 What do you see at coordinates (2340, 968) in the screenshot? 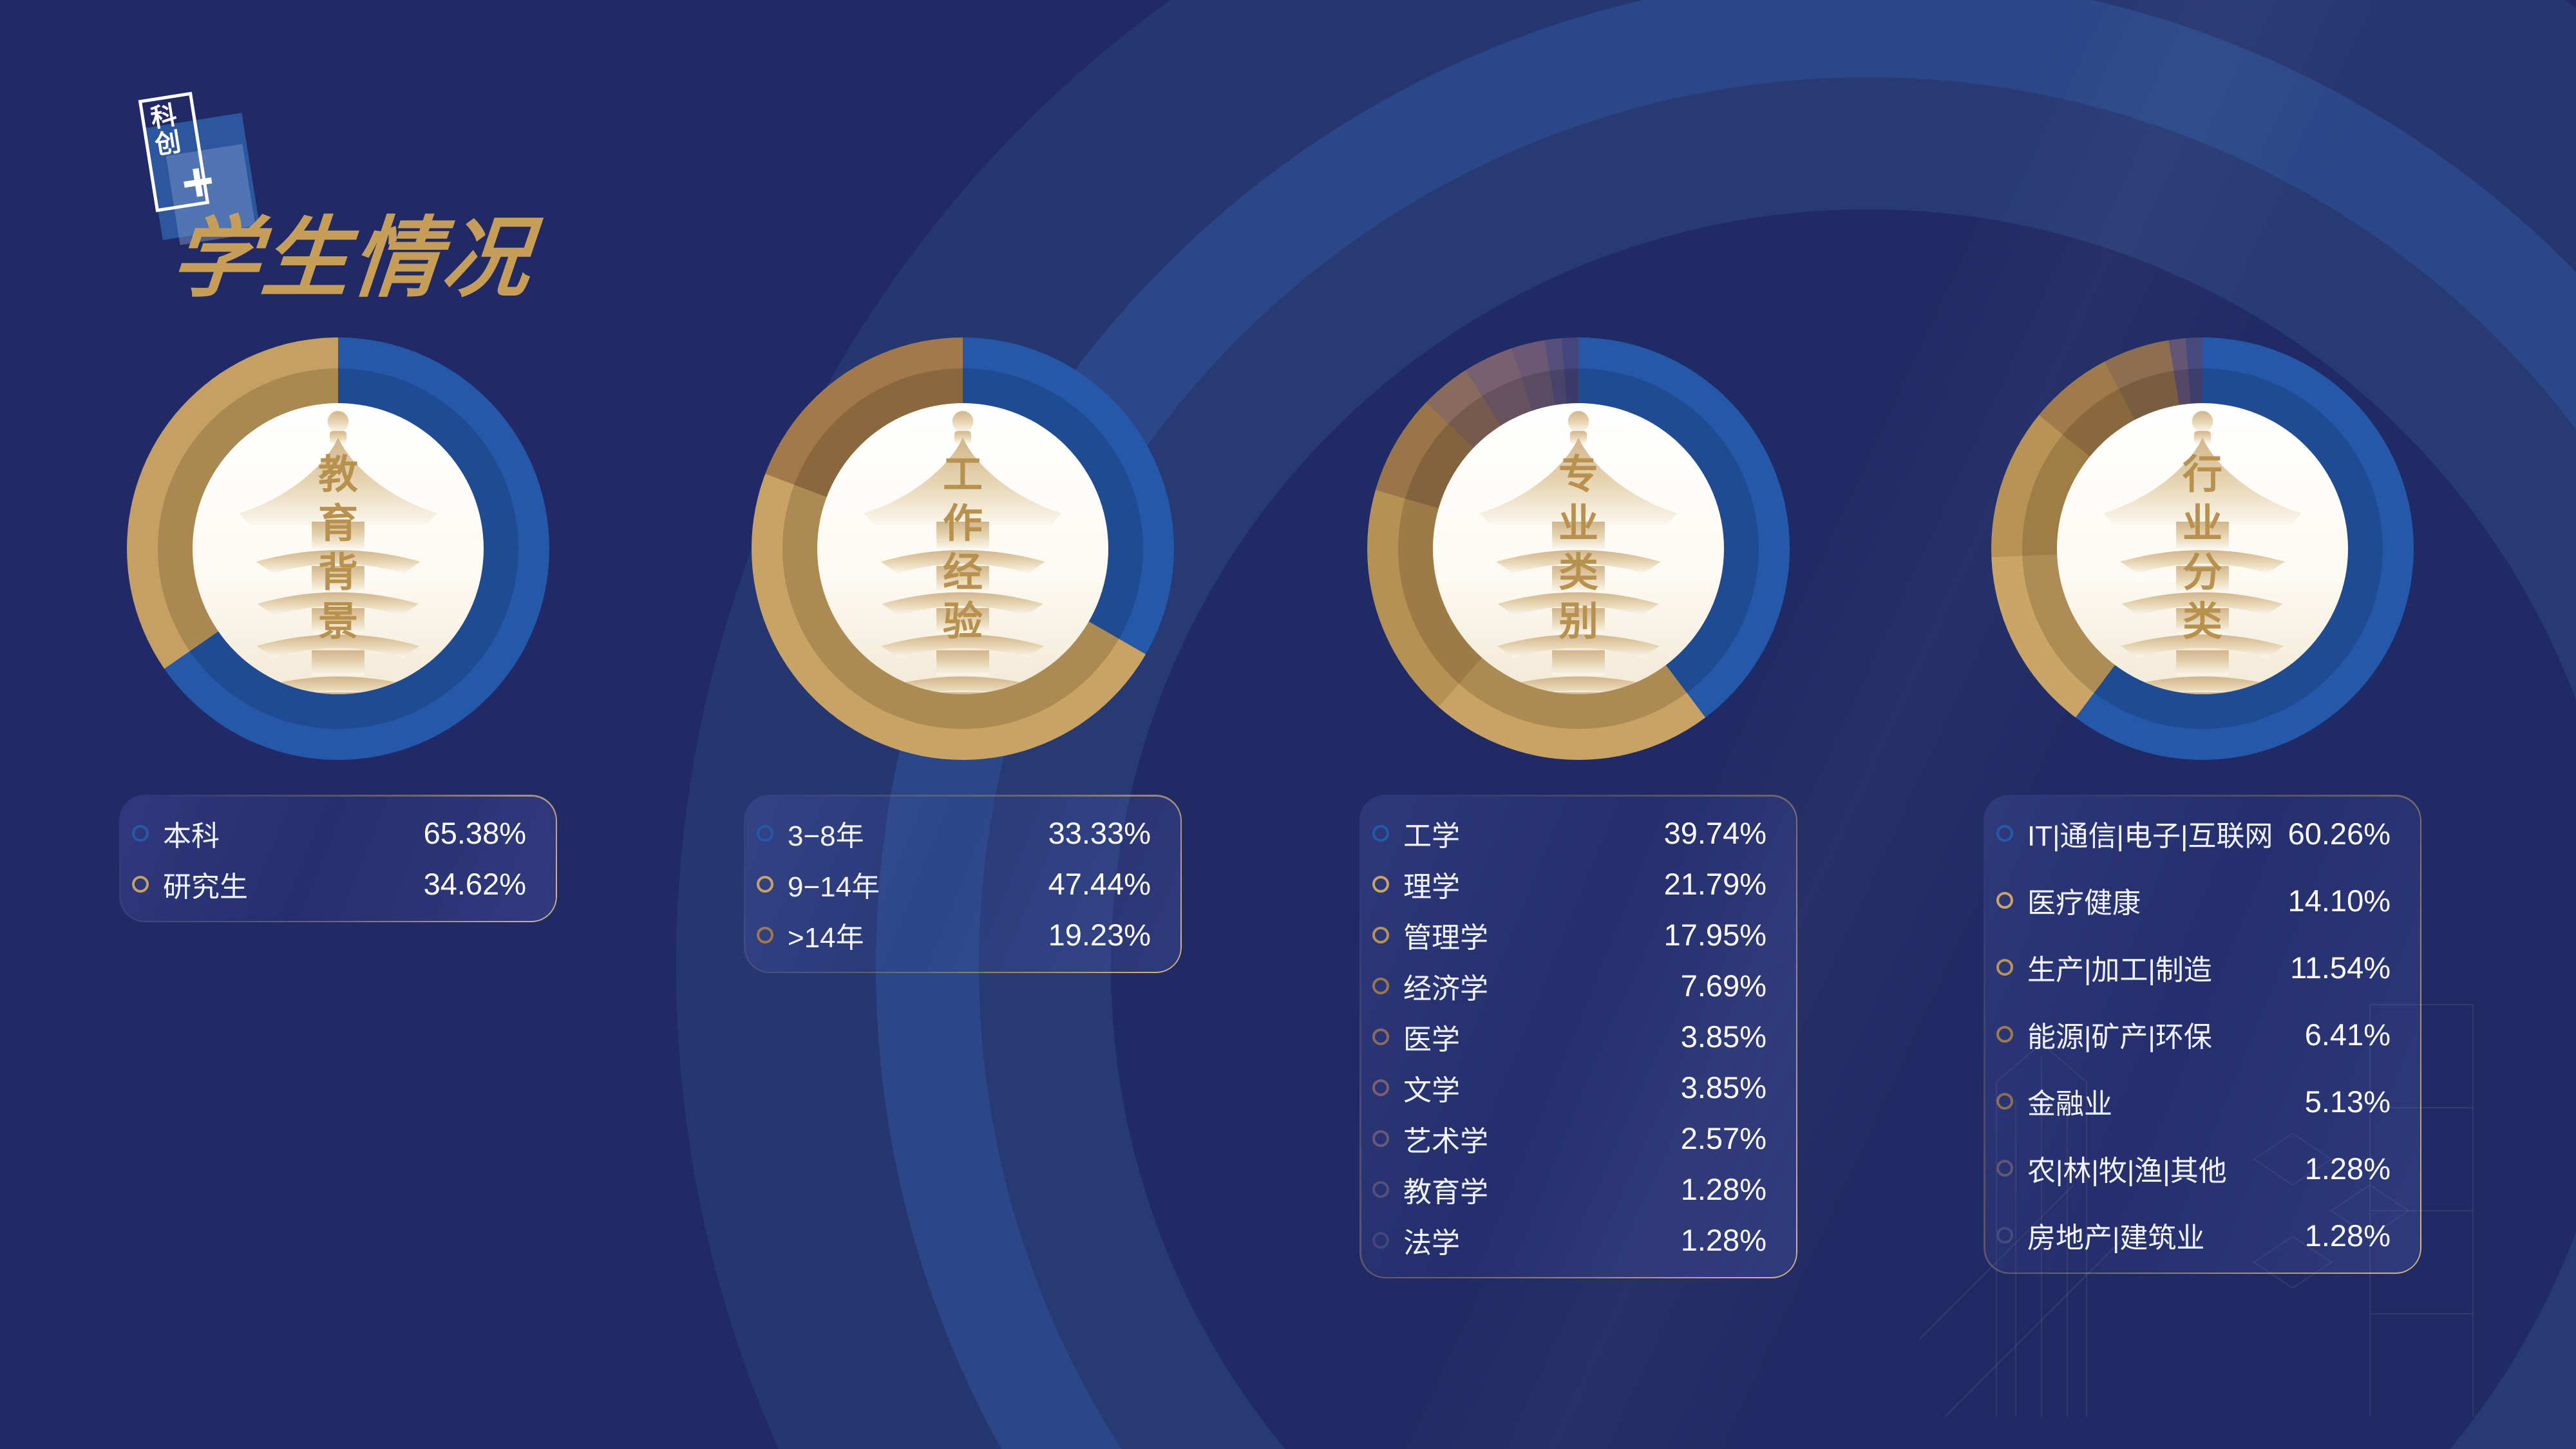
I see `legend-value: 11.54%` at bounding box center [2340, 968].